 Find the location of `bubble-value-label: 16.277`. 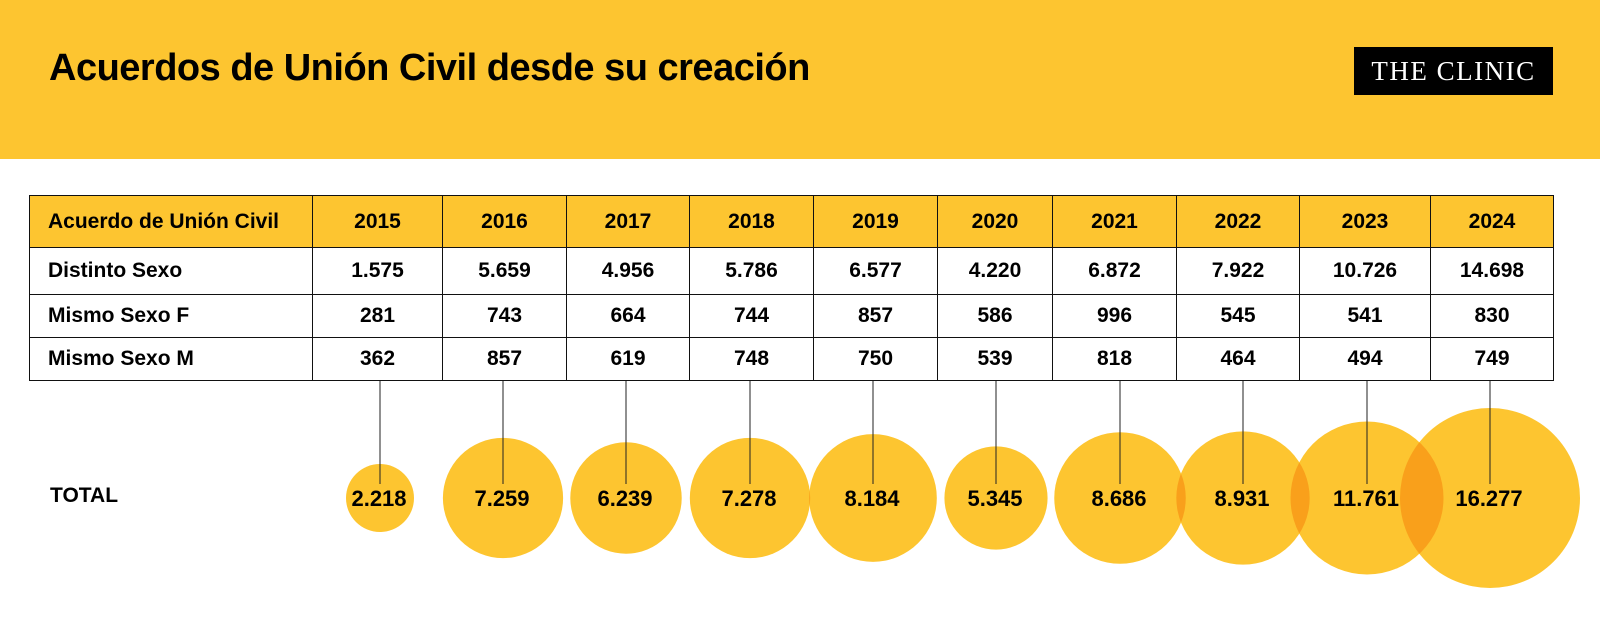

bubble-value-label: 16.277 is located at coordinates (1488, 498).